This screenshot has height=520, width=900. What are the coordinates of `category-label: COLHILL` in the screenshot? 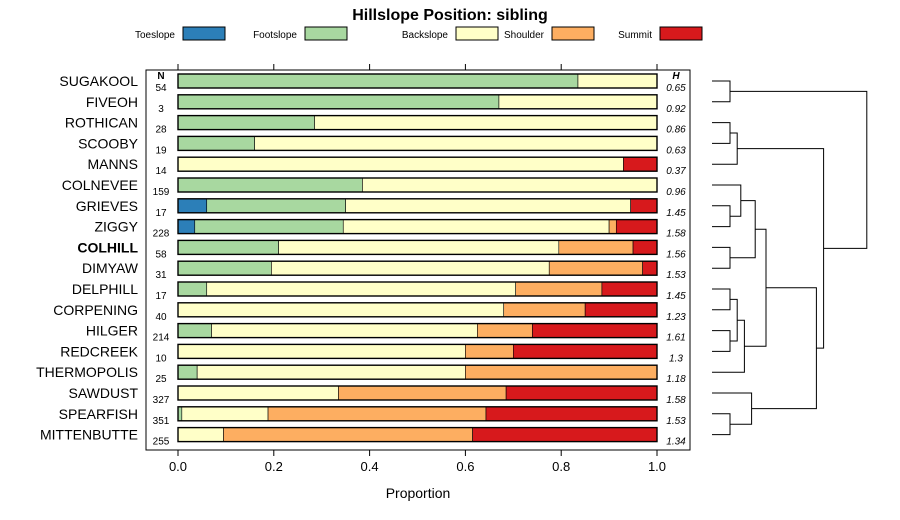 It's located at (107, 247).